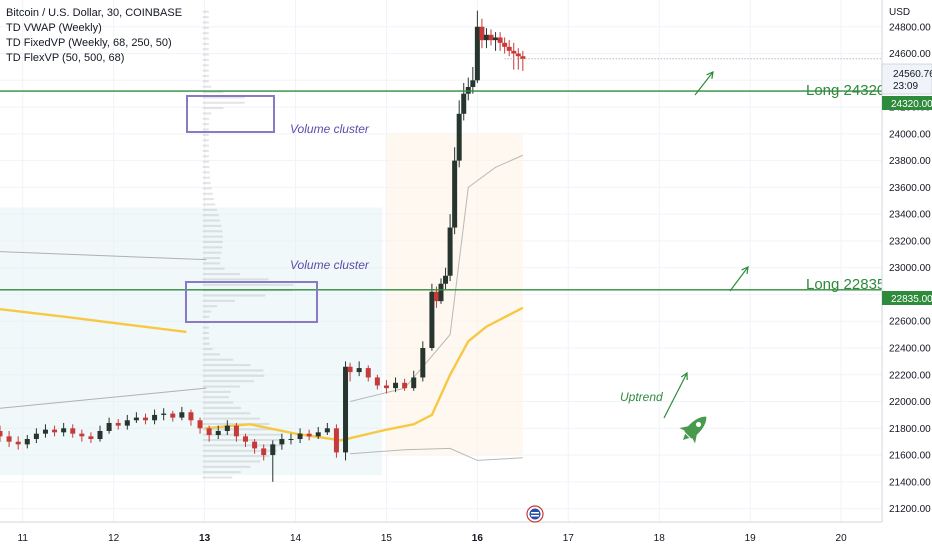  Describe the element at coordinates (641, 397) in the screenshot. I see `uptrend-label: Uptrend` at that location.